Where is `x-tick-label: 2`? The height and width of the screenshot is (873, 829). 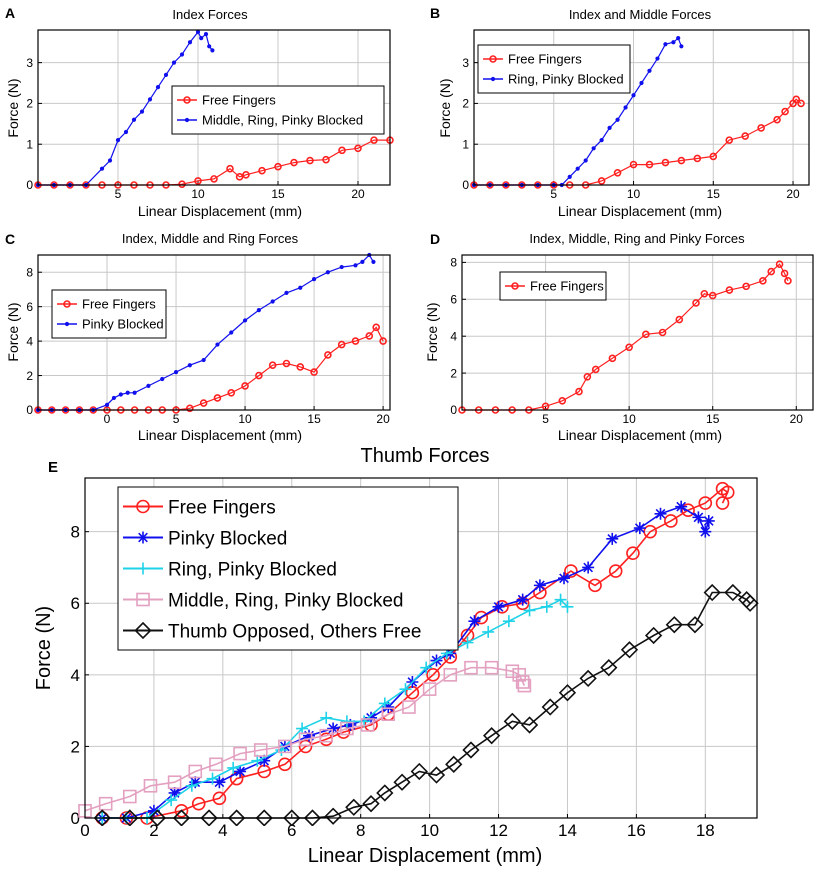 x-tick-label: 2 is located at coordinates (153, 830).